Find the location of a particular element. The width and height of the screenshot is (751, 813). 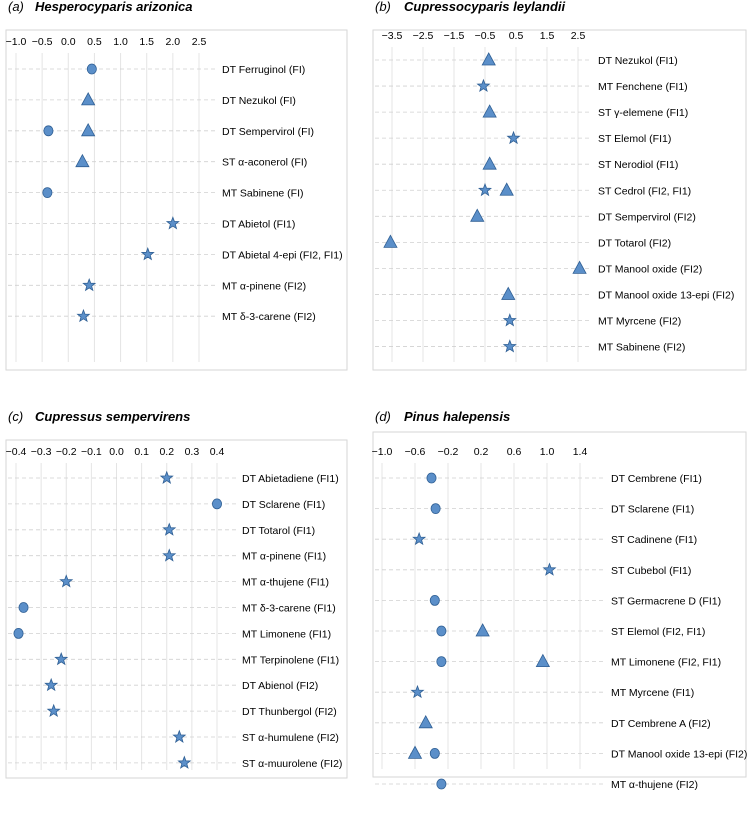

chart-c-category-label: DT Abietadiene (FI1) is located at coordinates (290, 479).